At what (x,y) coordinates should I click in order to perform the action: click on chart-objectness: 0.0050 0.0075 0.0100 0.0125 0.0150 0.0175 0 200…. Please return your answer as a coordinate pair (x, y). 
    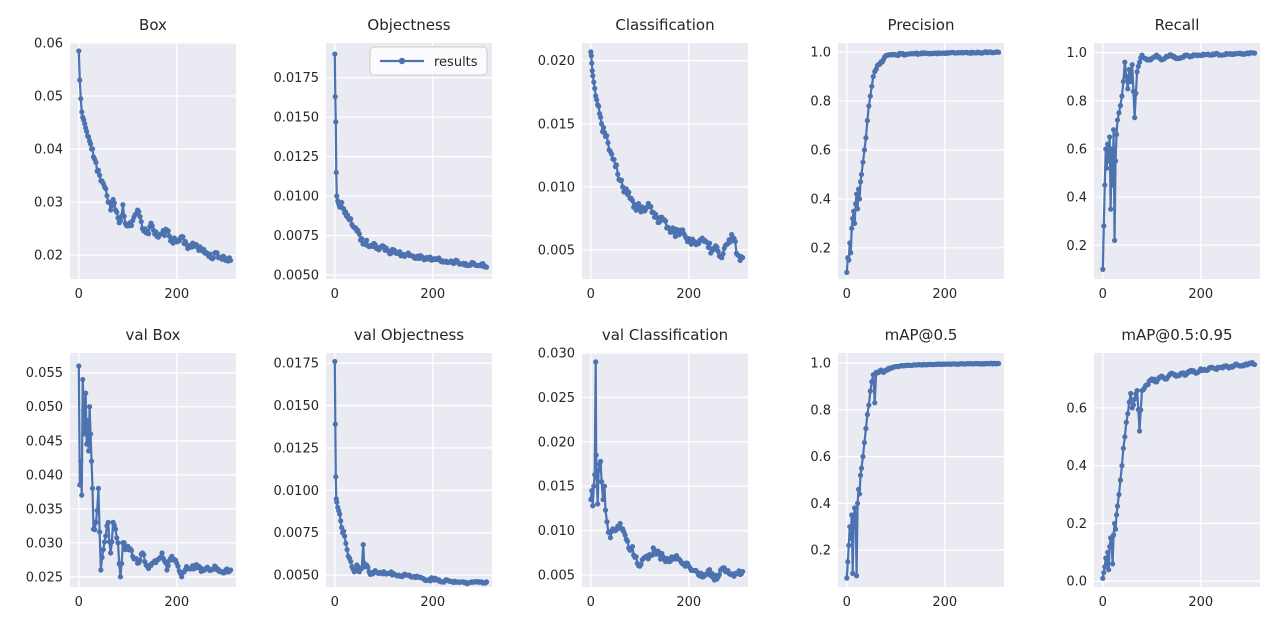
    Looking at the image, I should click on (384, 160).